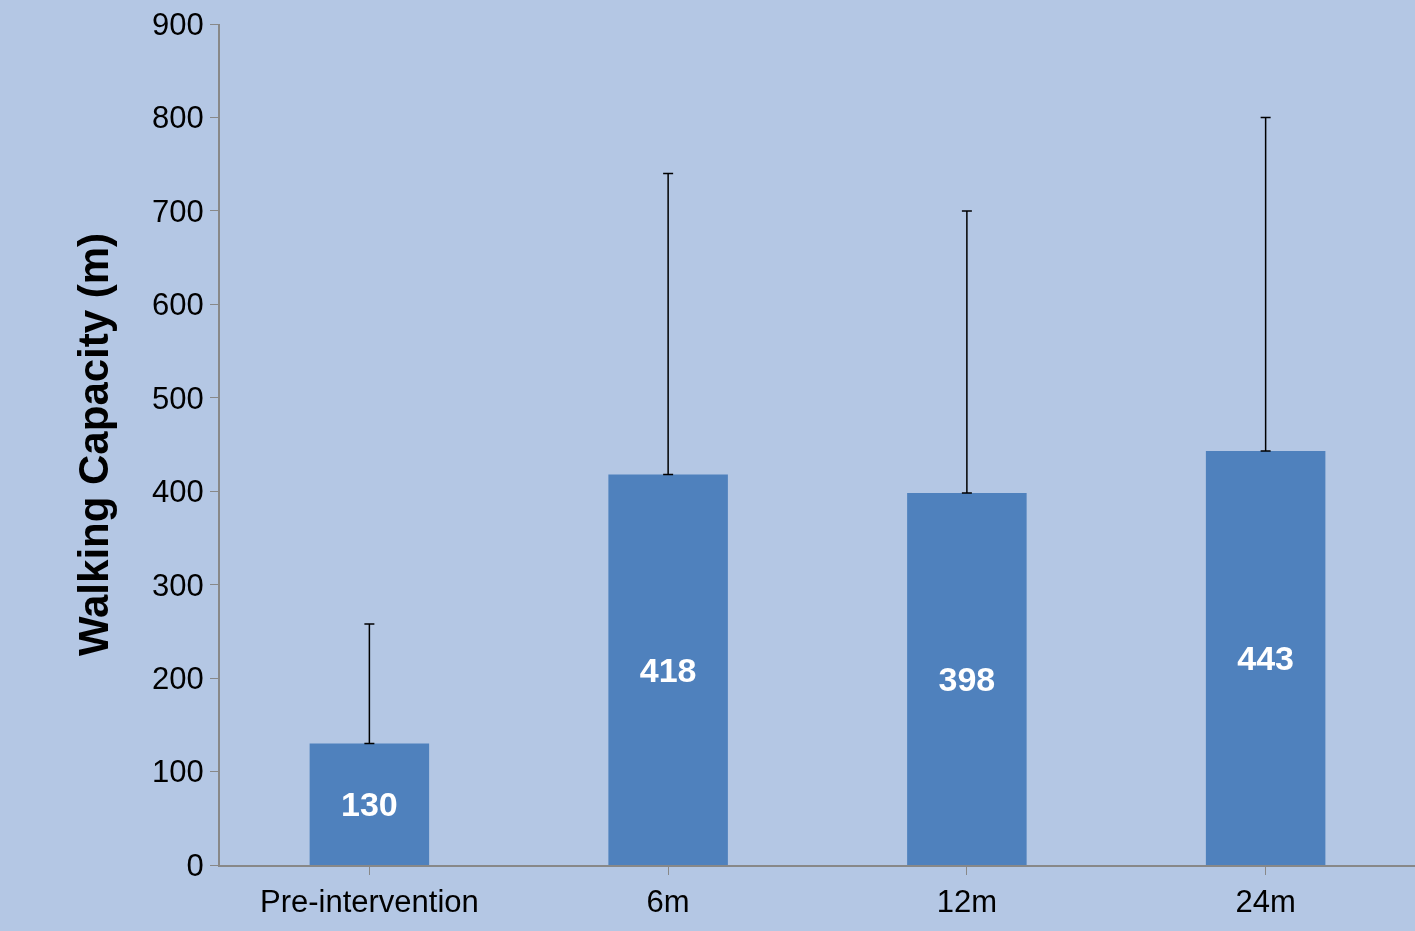 The image size is (1415, 931). What do you see at coordinates (178, 398) in the screenshot?
I see `y-tick-label: 500` at bounding box center [178, 398].